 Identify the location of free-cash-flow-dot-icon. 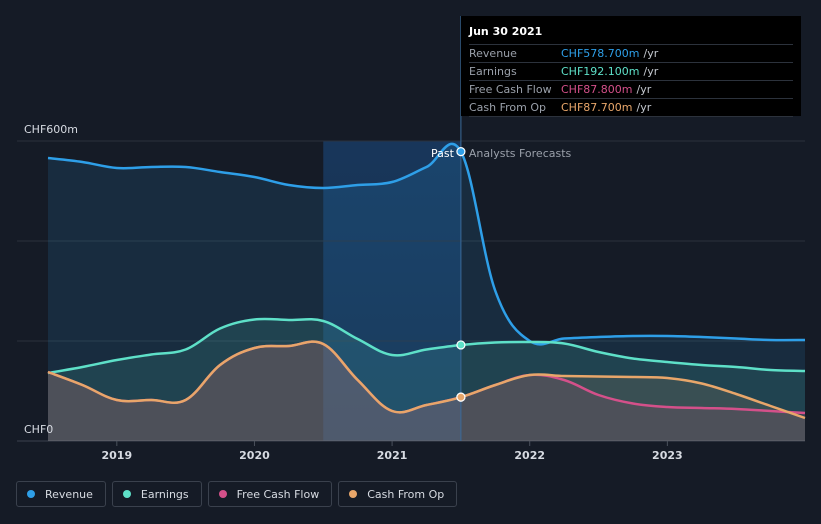
(222, 494).